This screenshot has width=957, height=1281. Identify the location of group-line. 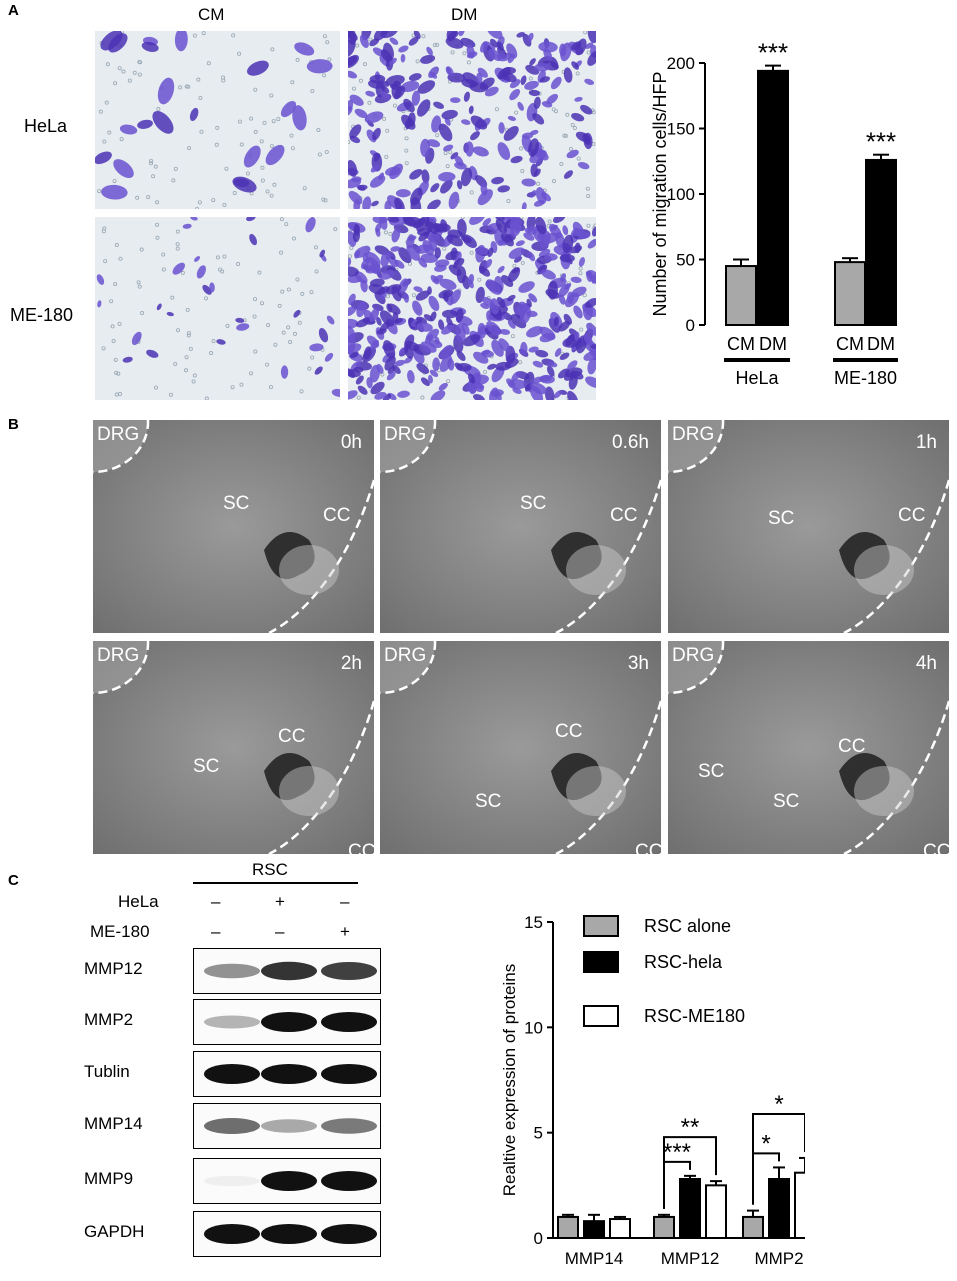
(865, 360).